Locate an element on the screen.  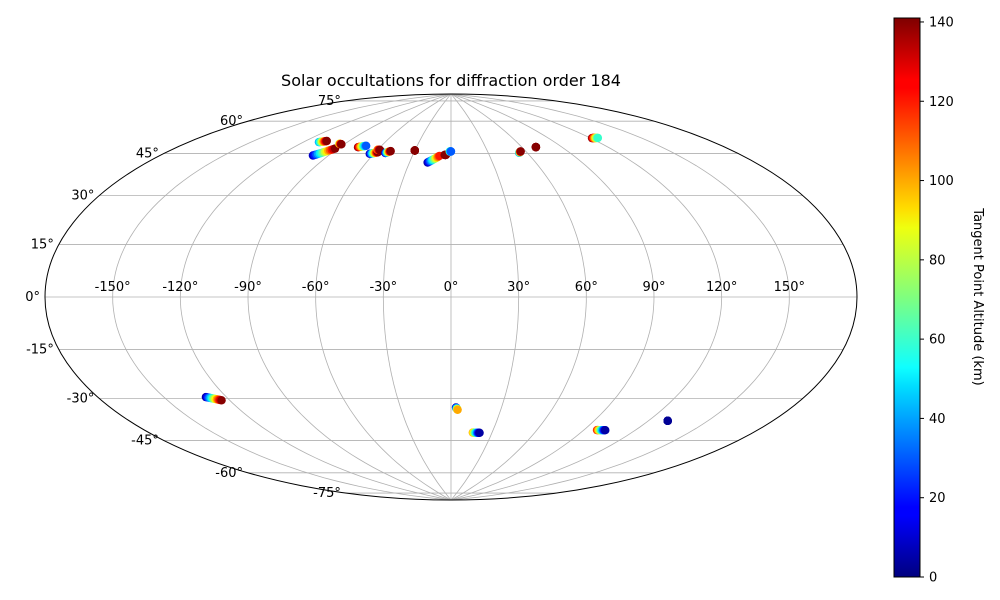
colorbar-tick-label: 140 is located at coordinates (941, 22).